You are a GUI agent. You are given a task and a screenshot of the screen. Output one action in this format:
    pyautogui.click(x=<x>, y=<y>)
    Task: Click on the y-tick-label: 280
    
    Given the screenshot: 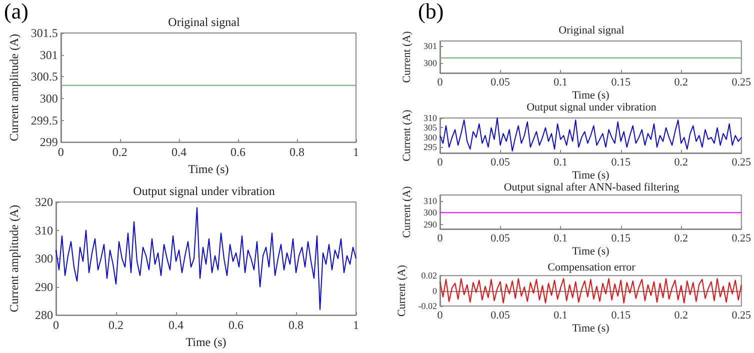 What is the action you would take?
    pyautogui.click(x=44, y=315)
    